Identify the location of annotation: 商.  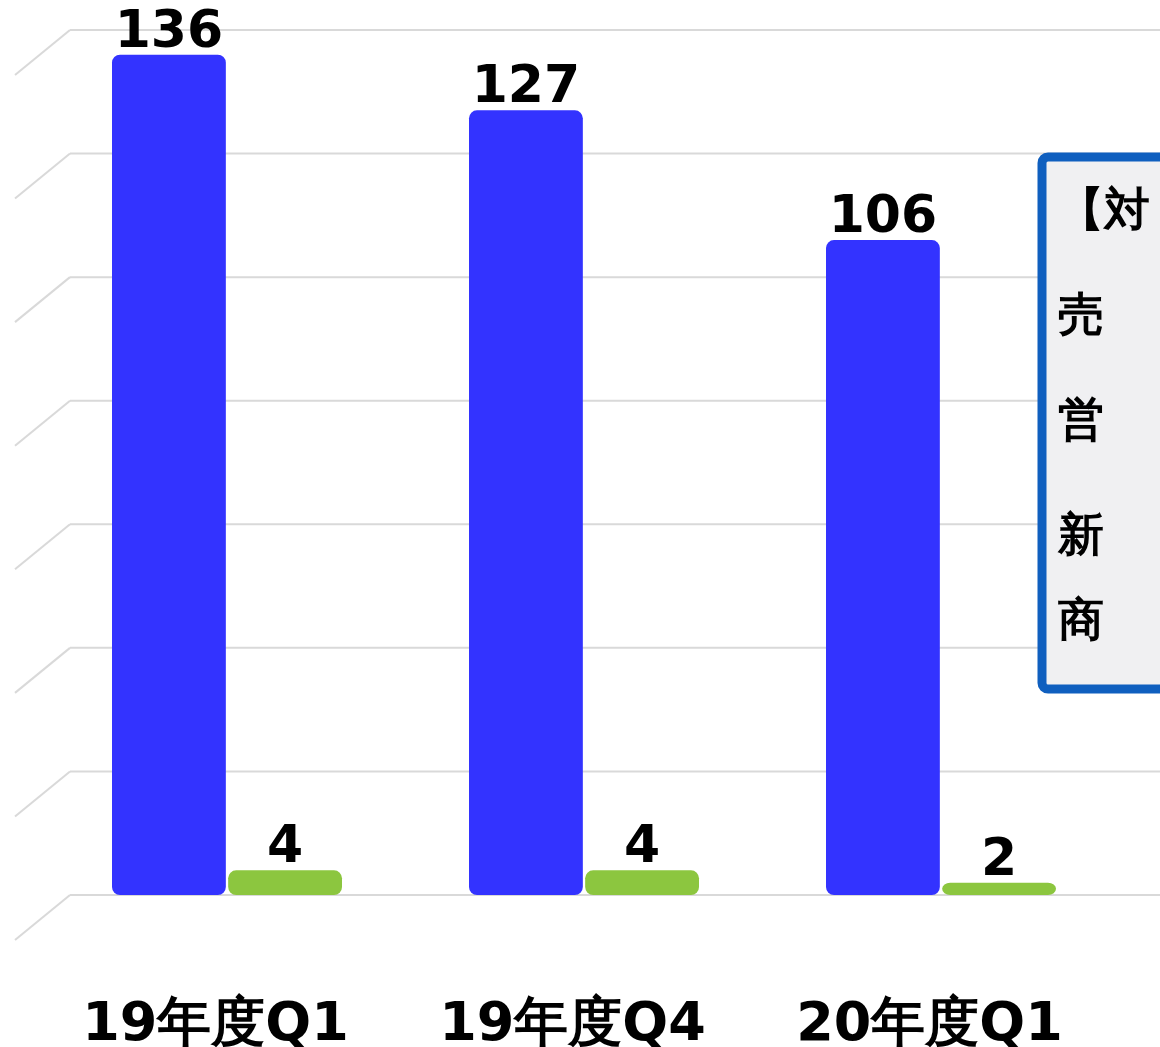
(1081, 619).